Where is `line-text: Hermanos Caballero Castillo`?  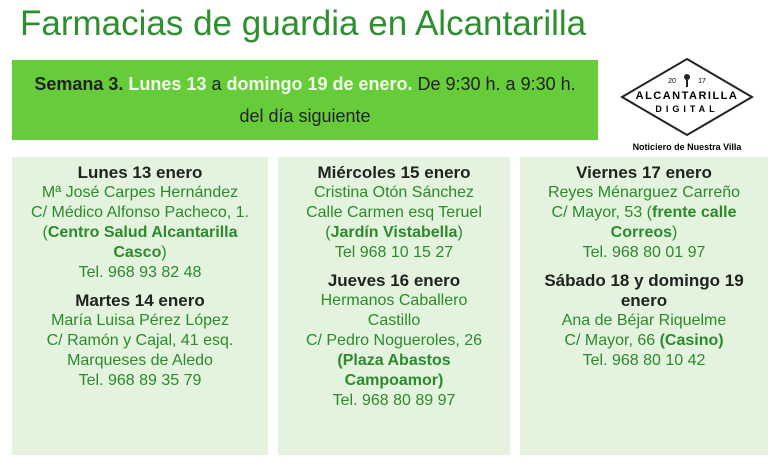 line-text: Hermanos Caballero Castillo is located at coordinates (394, 310).